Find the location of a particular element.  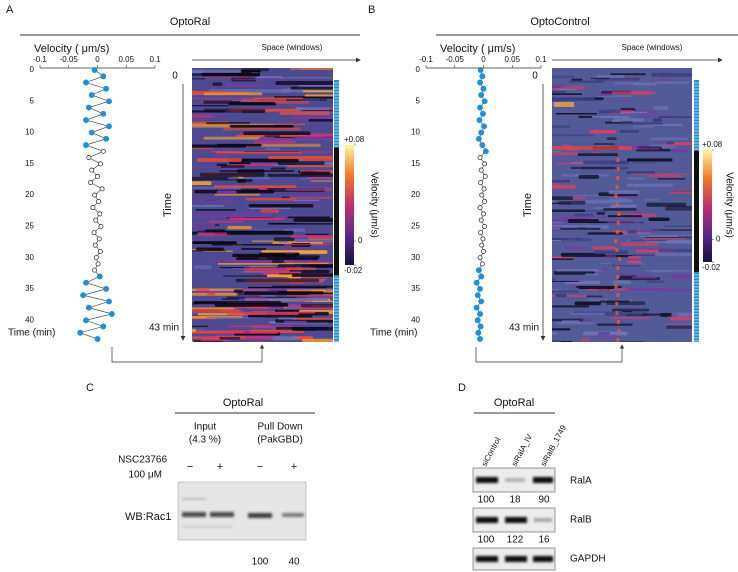

panel-title: OptoControl is located at coordinates (559, 22).